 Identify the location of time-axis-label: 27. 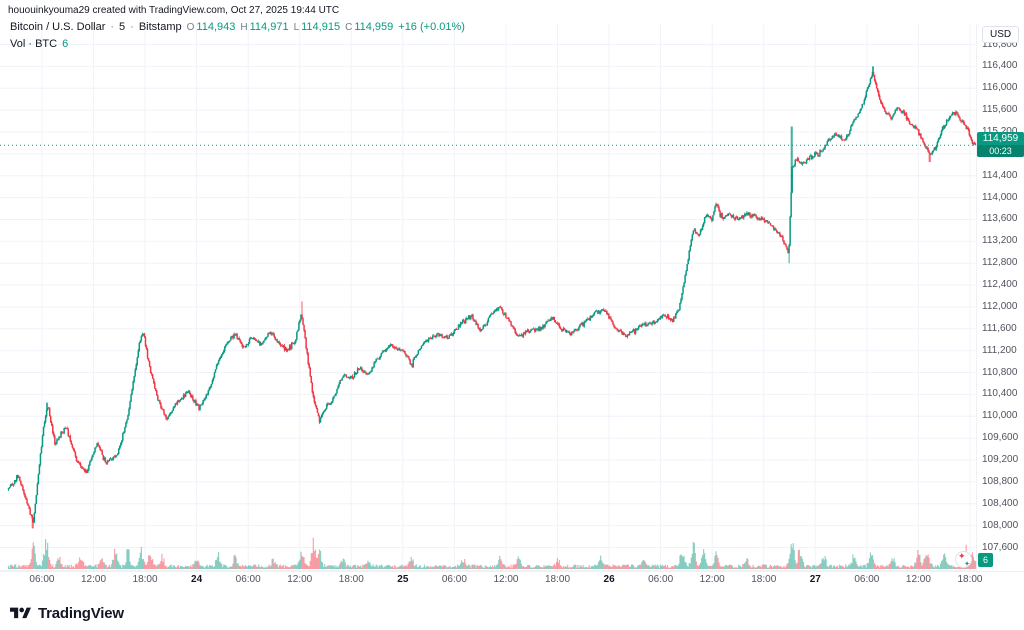
(815, 579).